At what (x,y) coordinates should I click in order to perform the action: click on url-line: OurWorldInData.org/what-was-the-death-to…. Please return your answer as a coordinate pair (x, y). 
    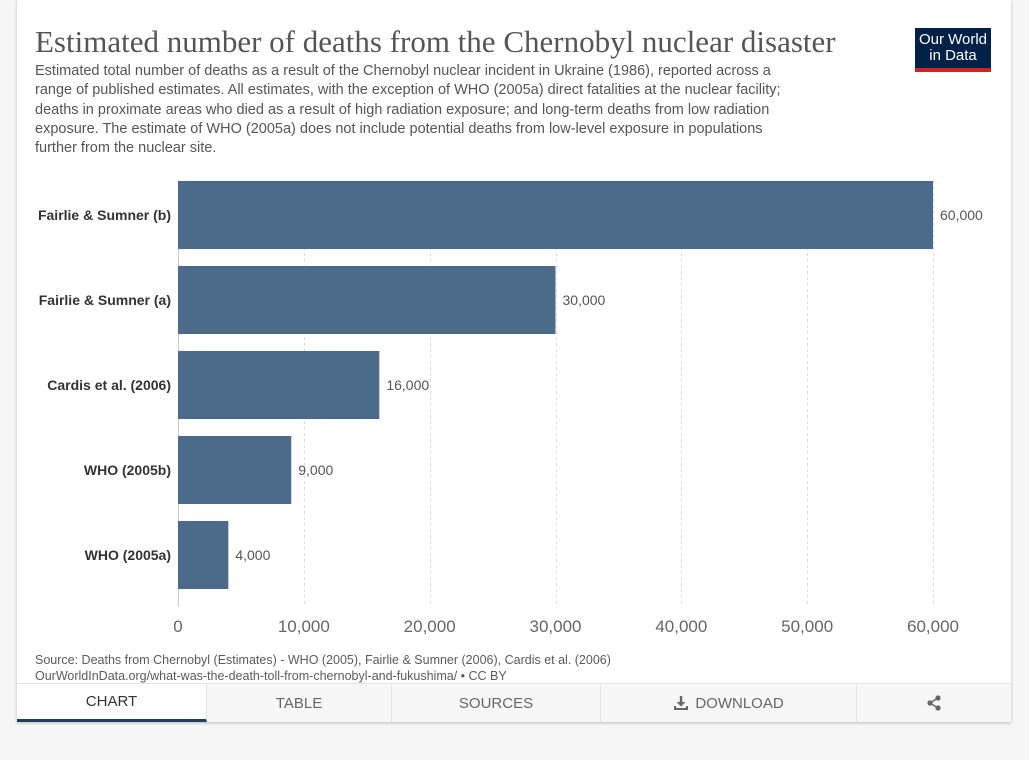
    Looking at the image, I should click on (323, 676).